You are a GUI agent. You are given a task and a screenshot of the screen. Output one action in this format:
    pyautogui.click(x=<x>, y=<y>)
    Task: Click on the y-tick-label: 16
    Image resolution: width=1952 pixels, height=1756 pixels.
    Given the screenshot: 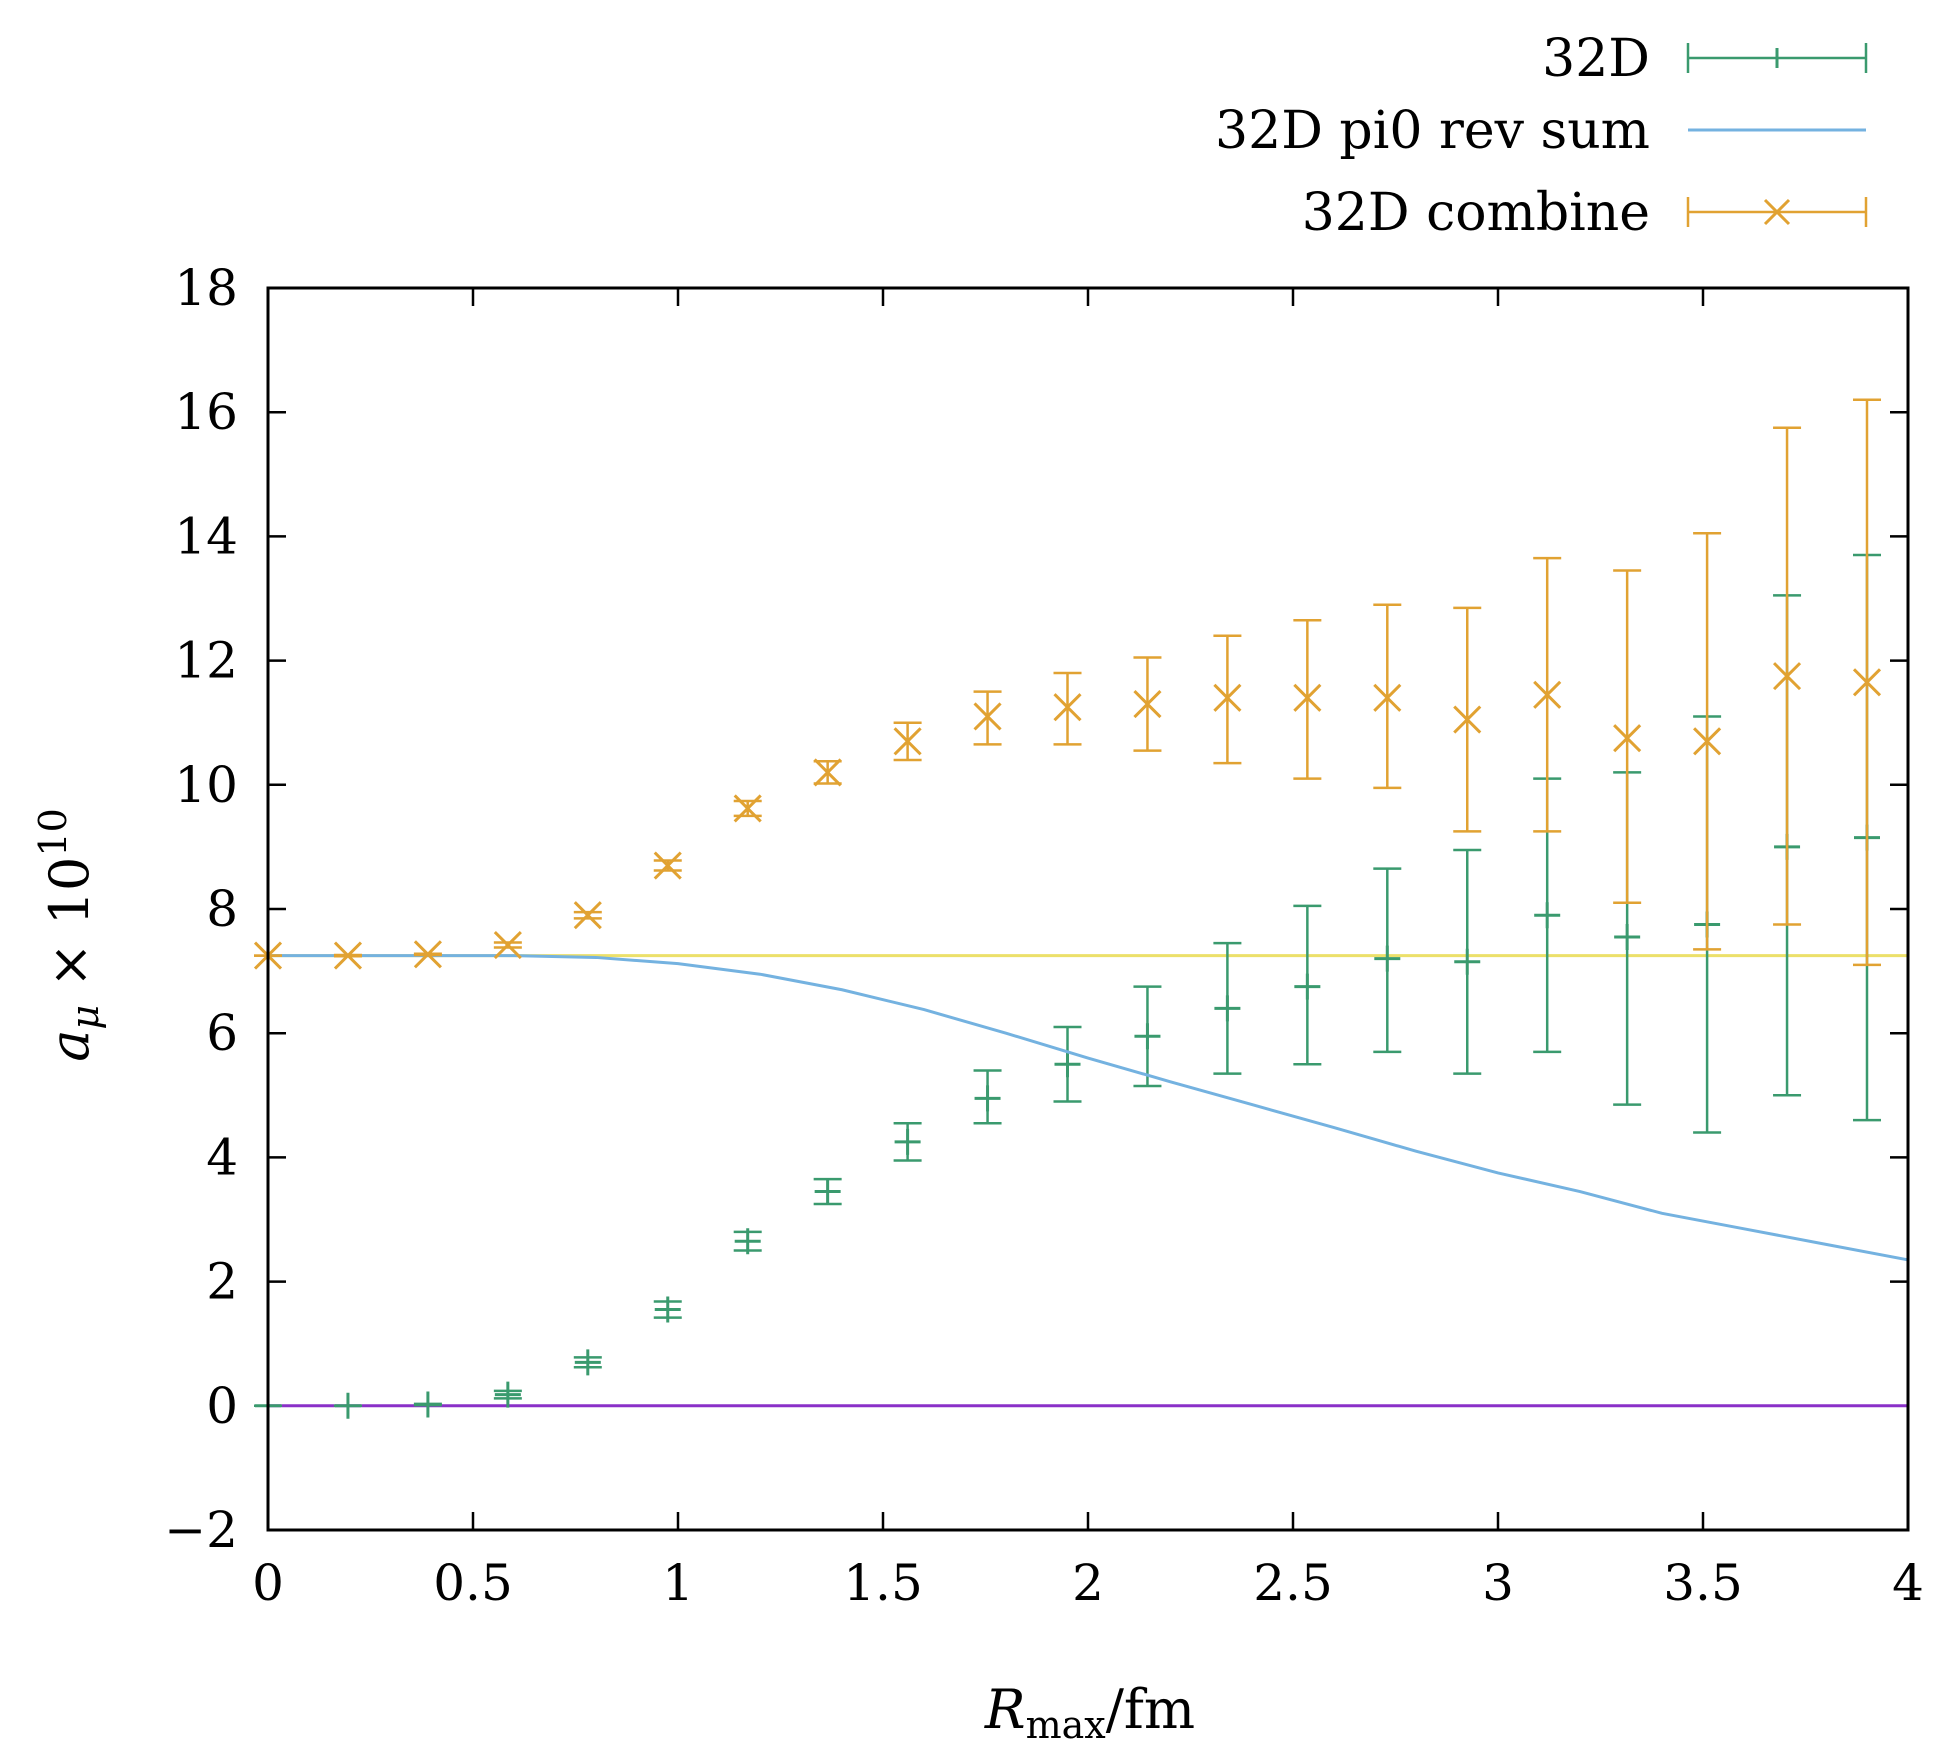 What is the action you would take?
    pyautogui.click(x=206, y=412)
    